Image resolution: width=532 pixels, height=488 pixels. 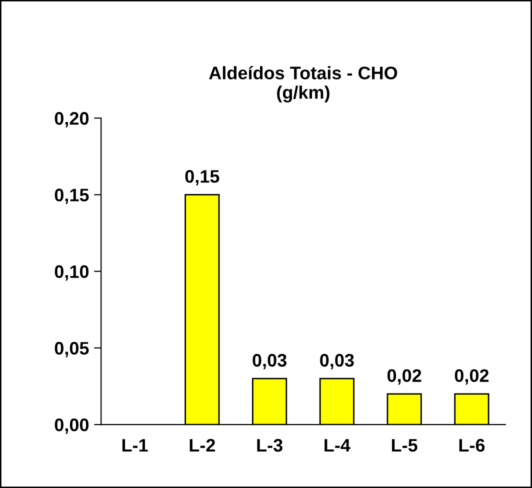 I want to click on x-tick-label: L-5, so click(x=405, y=445).